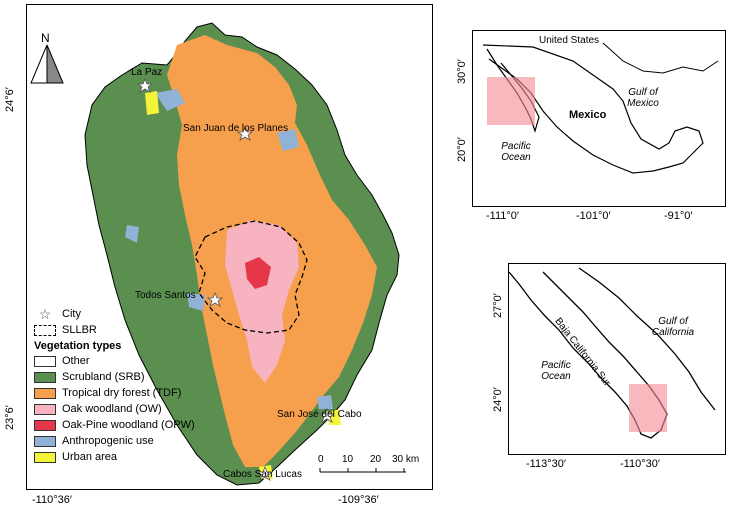  I want to click on baja-lon-113: -113°30′, so click(546, 464).